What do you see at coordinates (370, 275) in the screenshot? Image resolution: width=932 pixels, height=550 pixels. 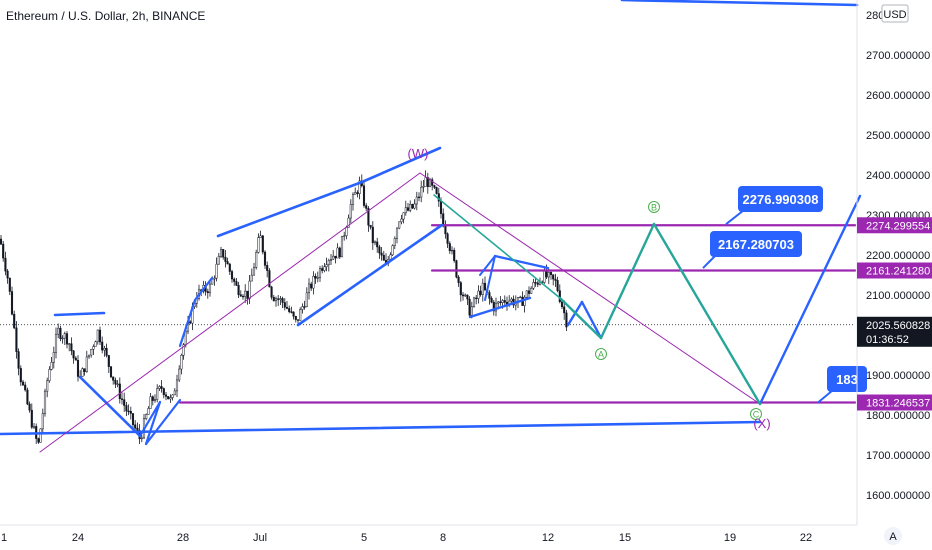 I see `trendline-channel-lower` at bounding box center [370, 275].